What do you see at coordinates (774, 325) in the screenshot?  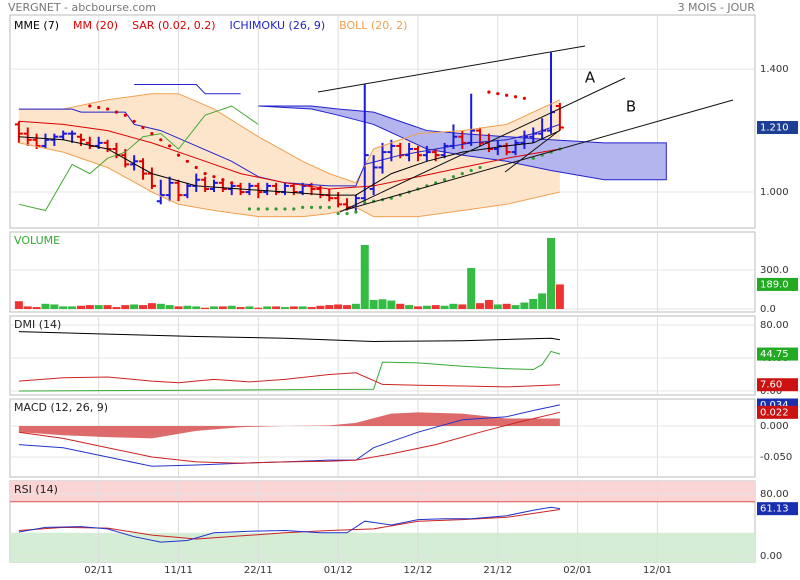 I see `y-tick-label: 80.00` at bounding box center [774, 325].